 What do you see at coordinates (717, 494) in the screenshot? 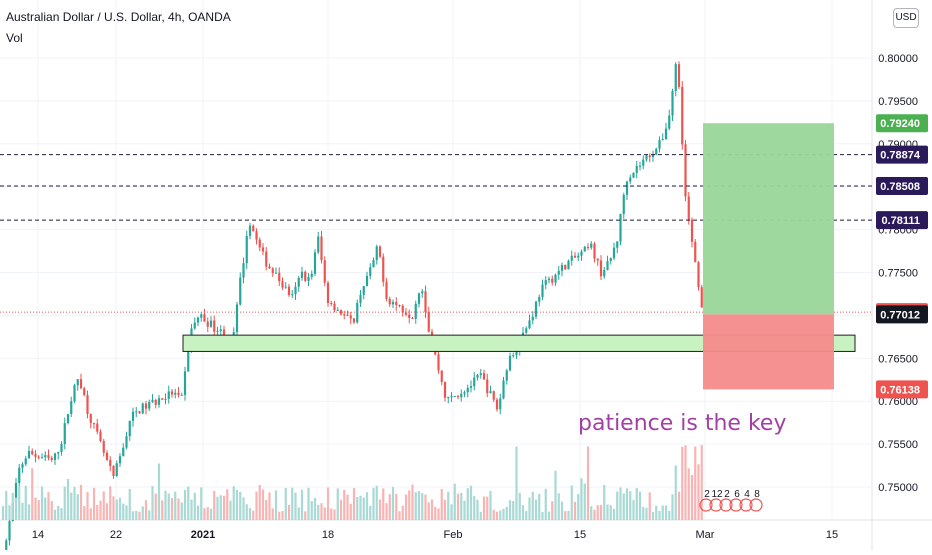
I see `event-marker-label: 12` at bounding box center [717, 494].